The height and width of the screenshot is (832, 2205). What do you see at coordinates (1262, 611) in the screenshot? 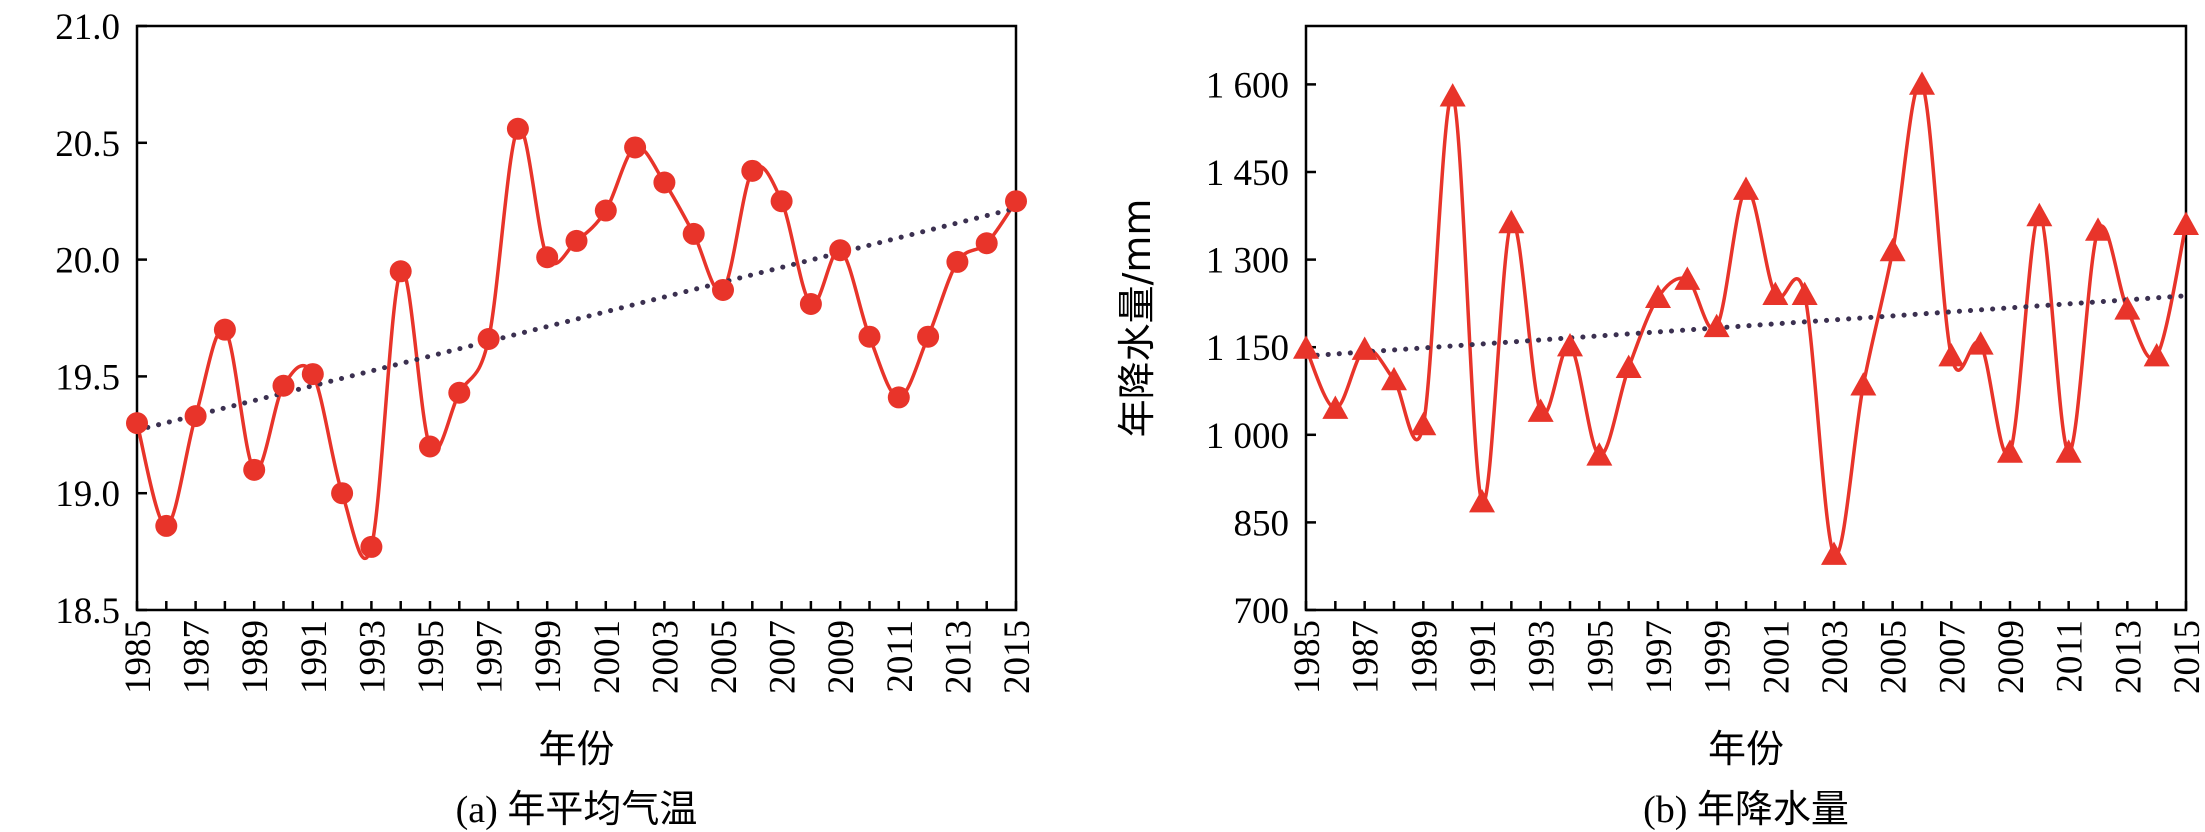
I see `y-tick-label: 700` at bounding box center [1262, 611].